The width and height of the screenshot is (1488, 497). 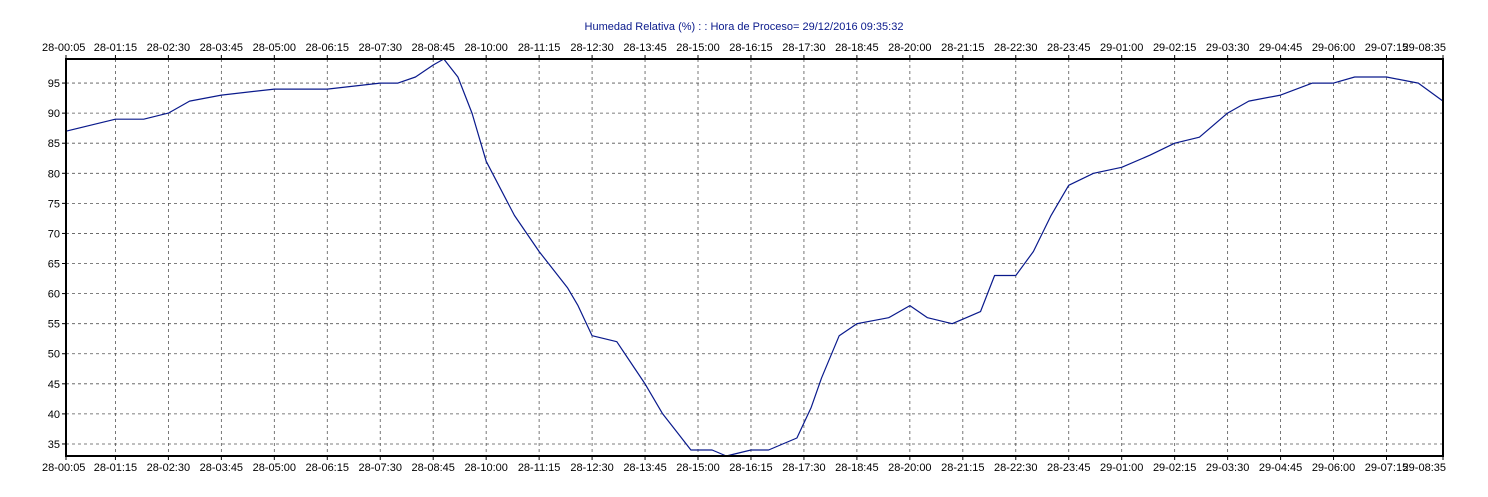 I want to click on x-tick-label-top: 28-05:00, so click(x=274, y=48).